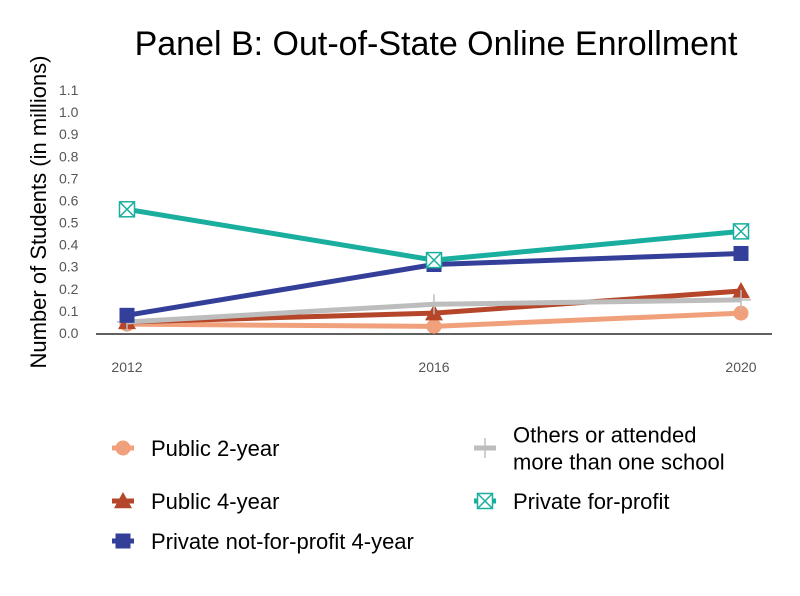 The height and width of the screenshot is (596, 800). I want to click on legend-item: Public 4-year, so click(195, 501).